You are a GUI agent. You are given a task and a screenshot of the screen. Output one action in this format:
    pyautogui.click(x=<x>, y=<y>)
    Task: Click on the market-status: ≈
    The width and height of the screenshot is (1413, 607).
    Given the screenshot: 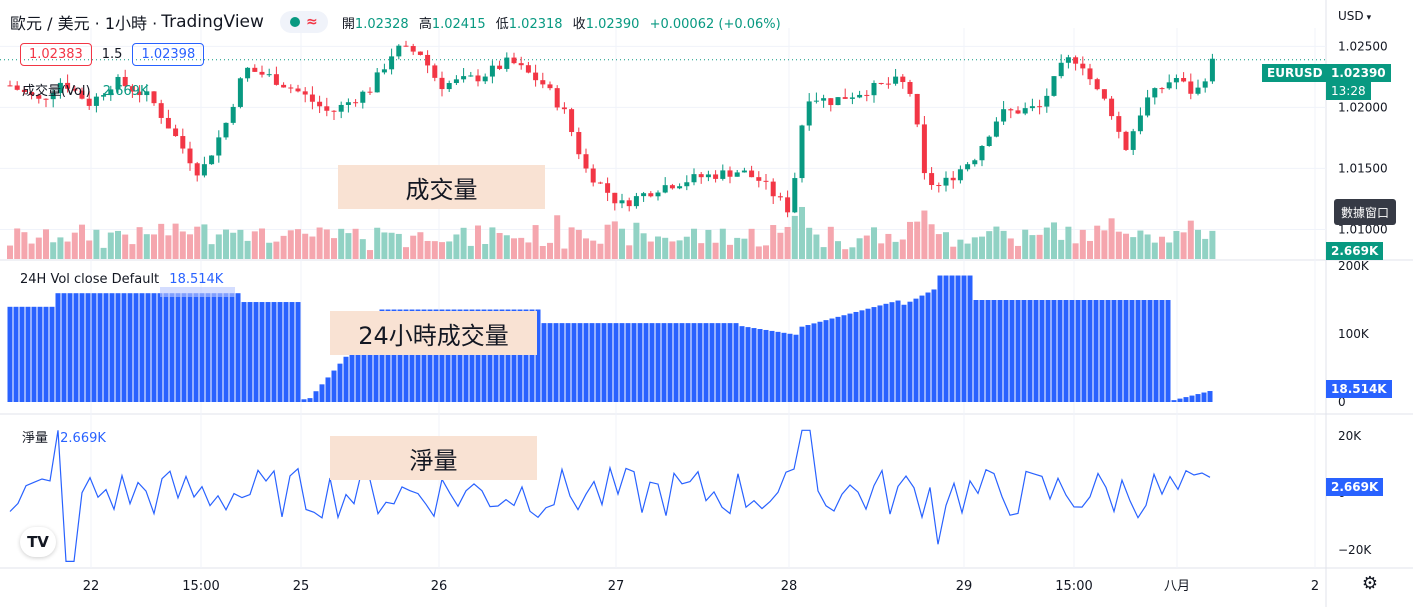 What is the action you would take?
    pyautogui.click(x=303, y=22)
    